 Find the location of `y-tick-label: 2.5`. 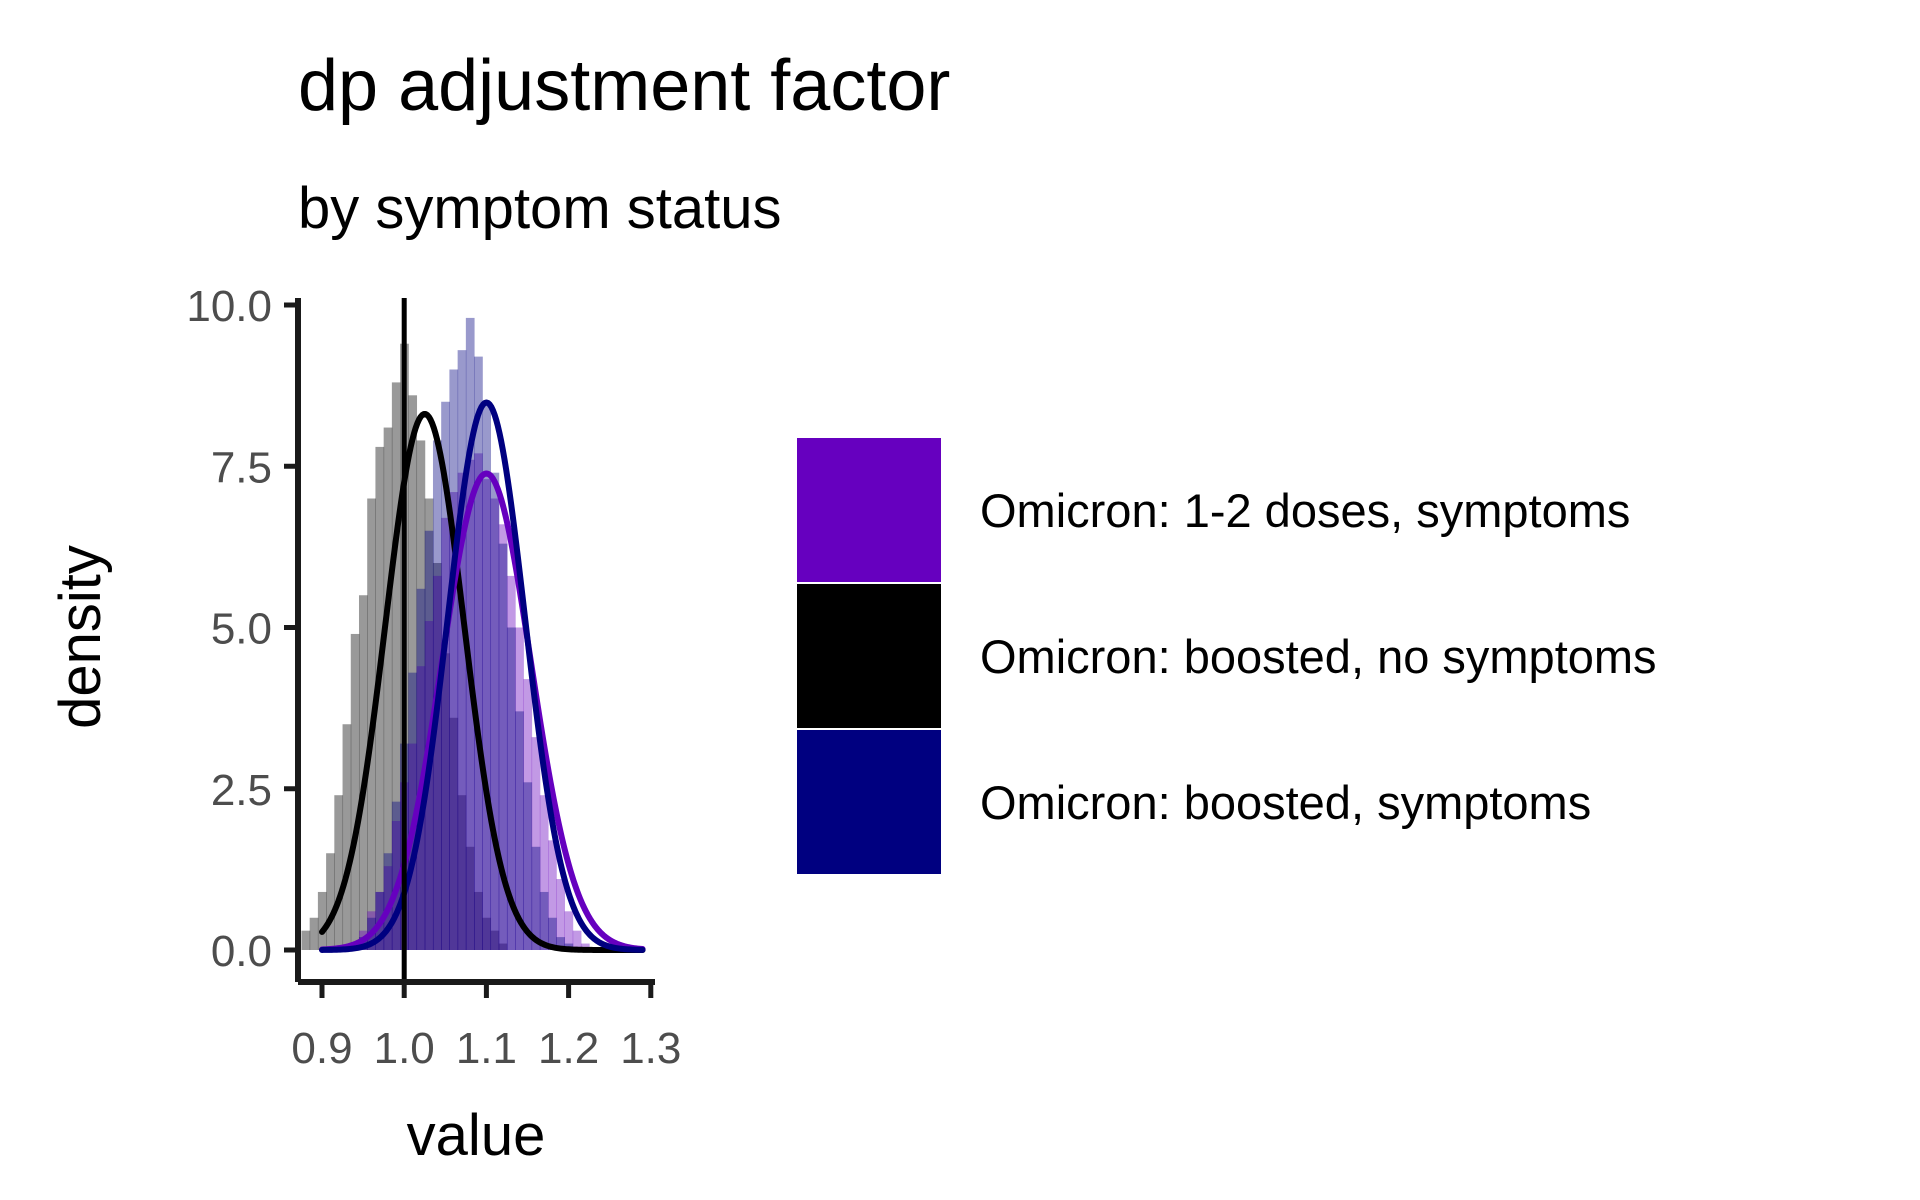

y-tick-label: 2.5 is located at coordinates (241, 790).